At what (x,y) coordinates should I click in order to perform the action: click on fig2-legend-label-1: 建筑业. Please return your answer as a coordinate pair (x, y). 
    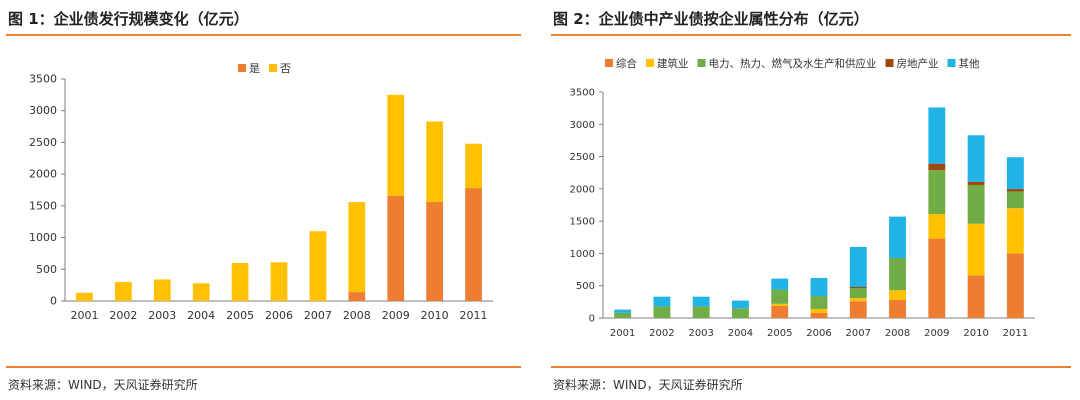
    Looking at the image, I should click on (673, 63).